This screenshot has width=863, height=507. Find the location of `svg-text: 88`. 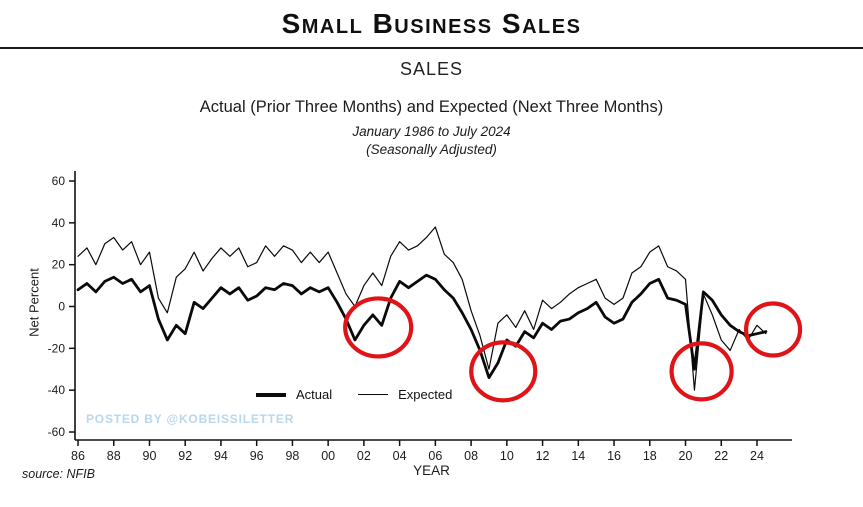

svg-text: 88 is located at coordinates (114, 456).